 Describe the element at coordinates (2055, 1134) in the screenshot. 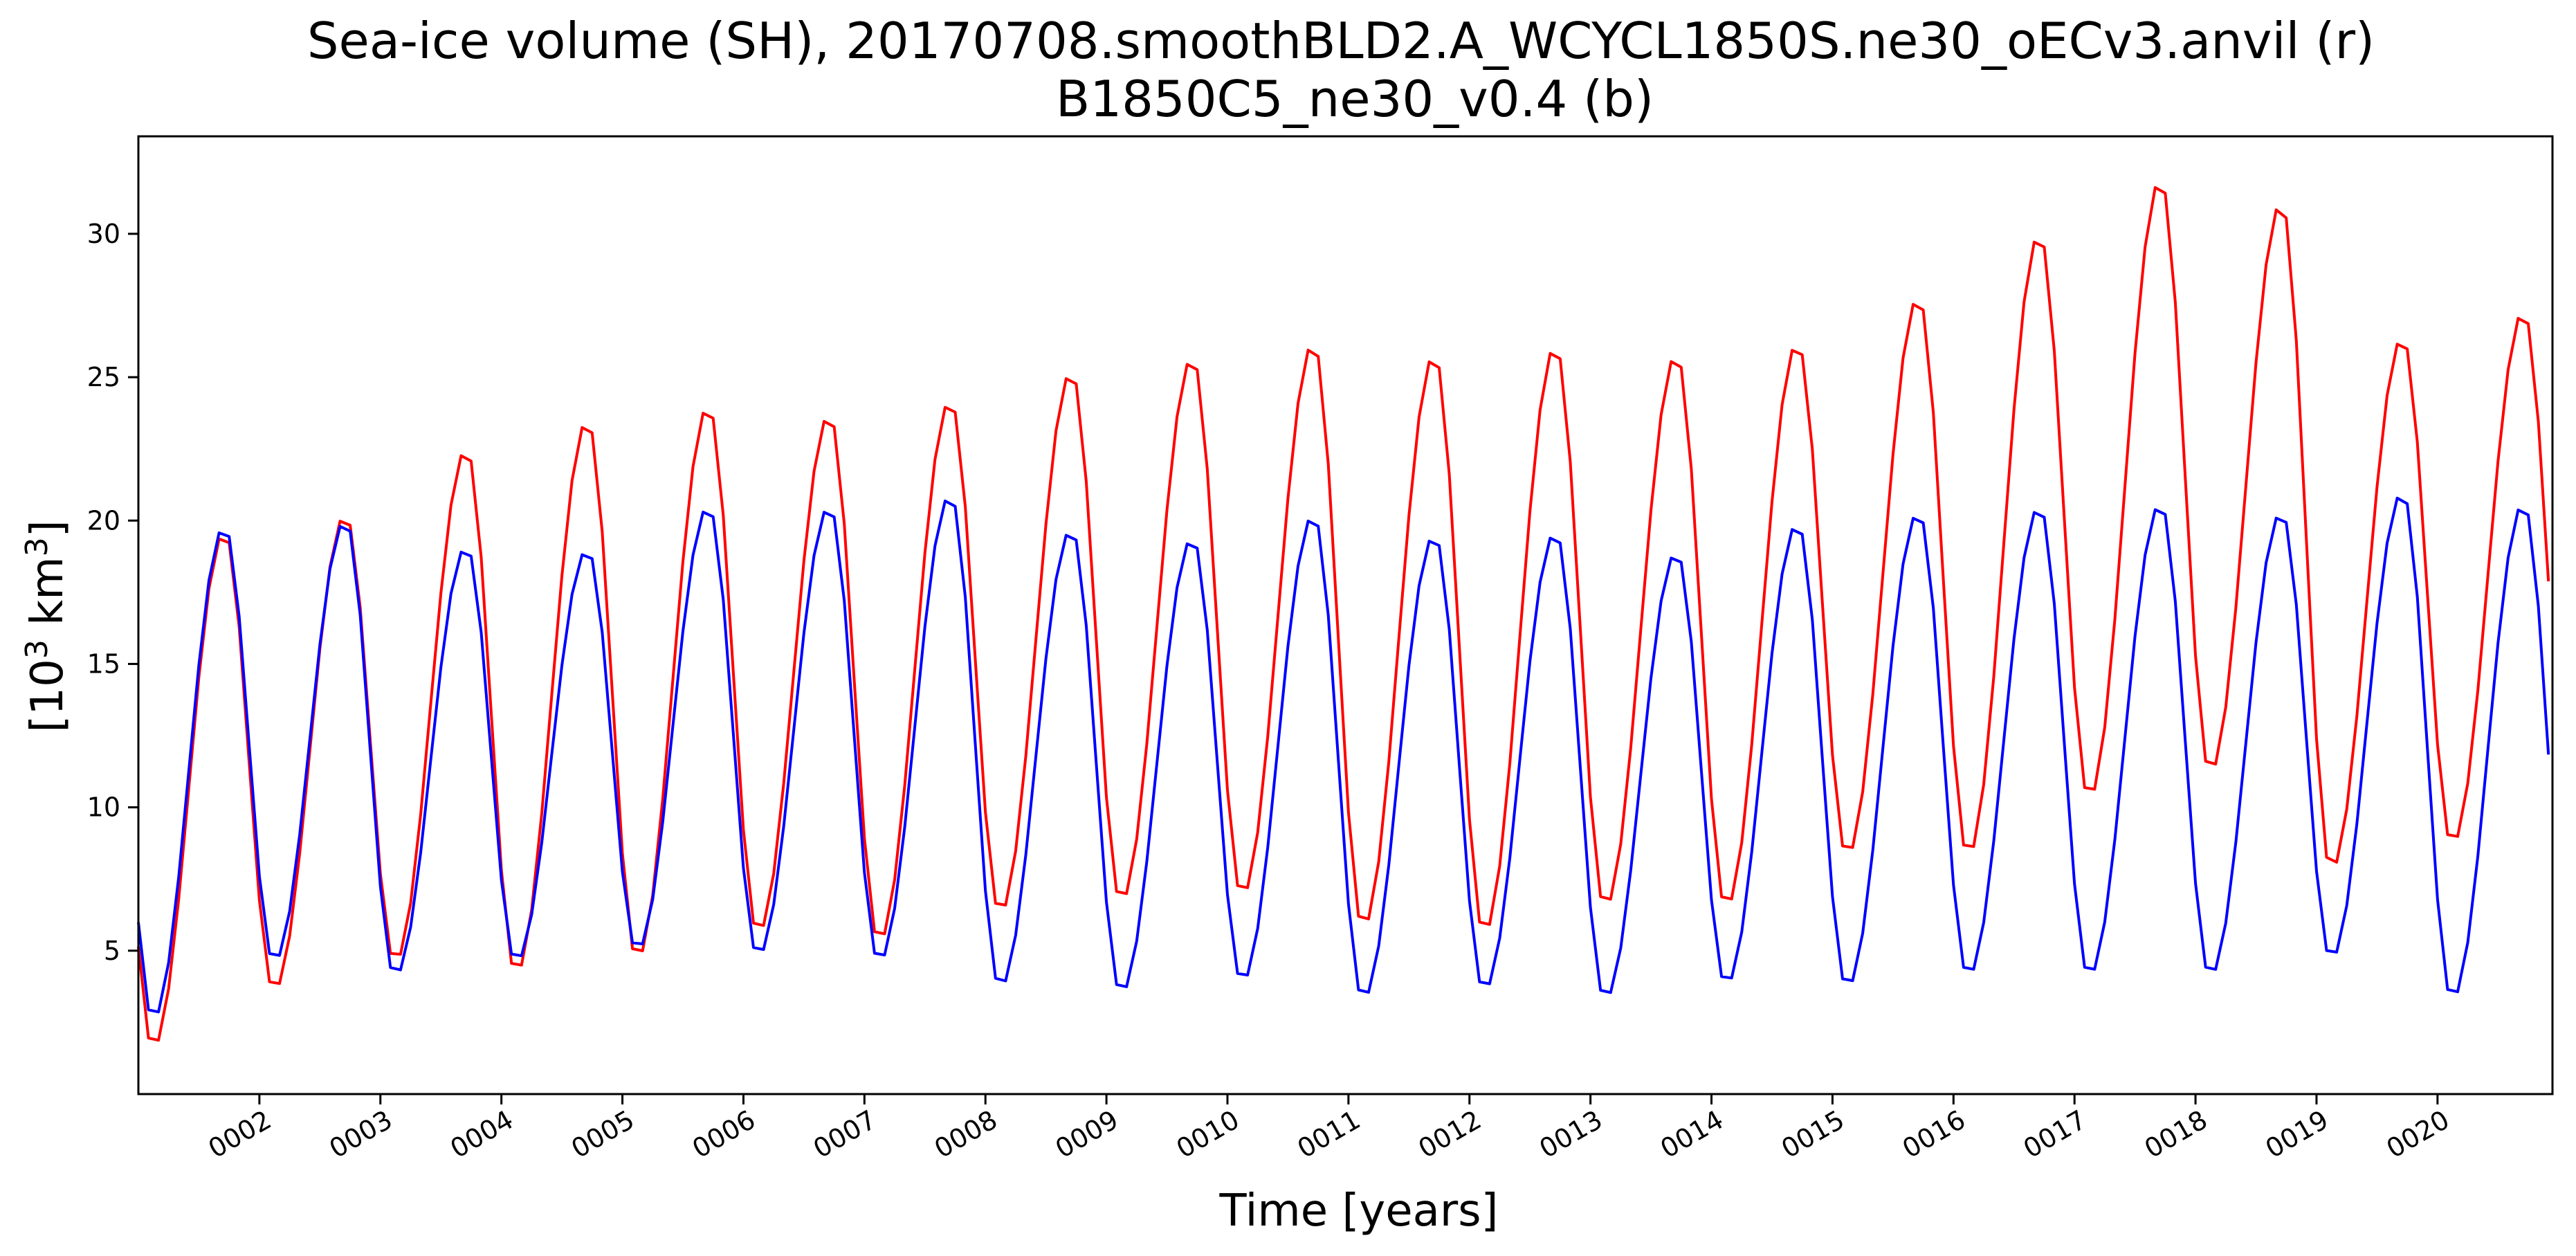

I see `x-tick-label: 0017` at that location.